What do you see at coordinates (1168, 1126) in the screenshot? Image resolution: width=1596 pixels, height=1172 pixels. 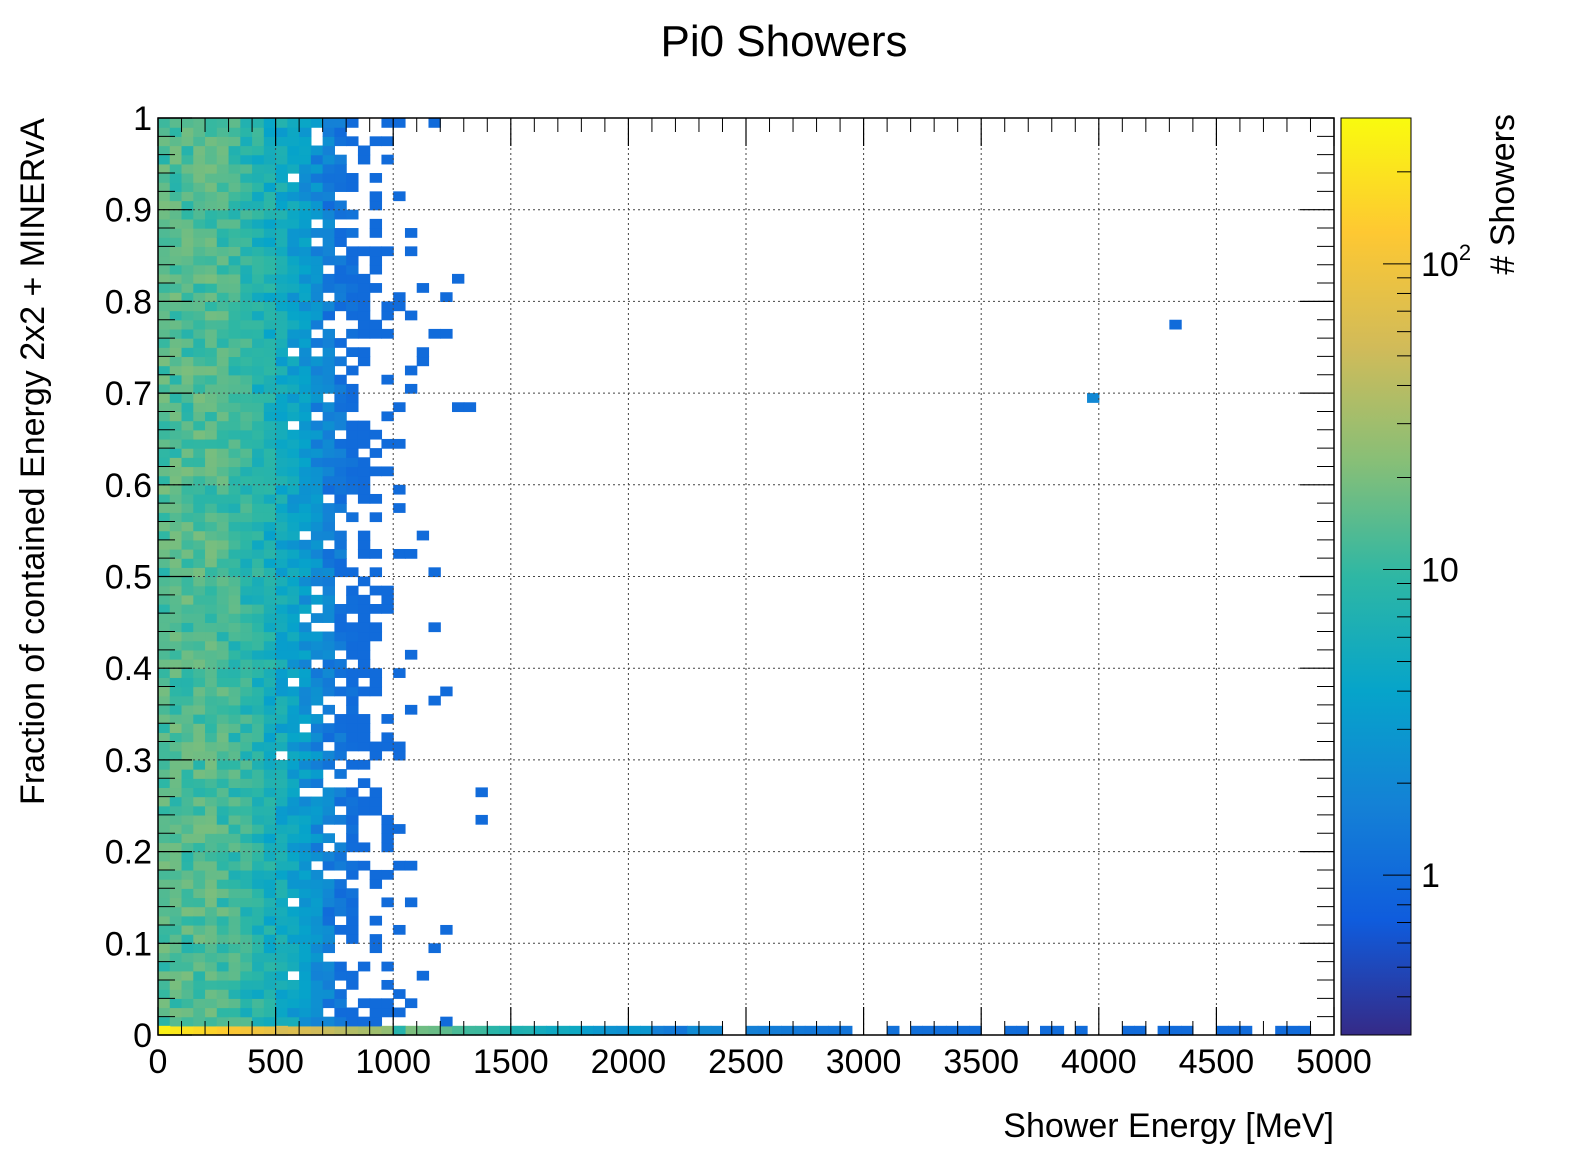 I see `x-axis-title: Shower Energy [MeV]` at bounding box center [1168, 1126].